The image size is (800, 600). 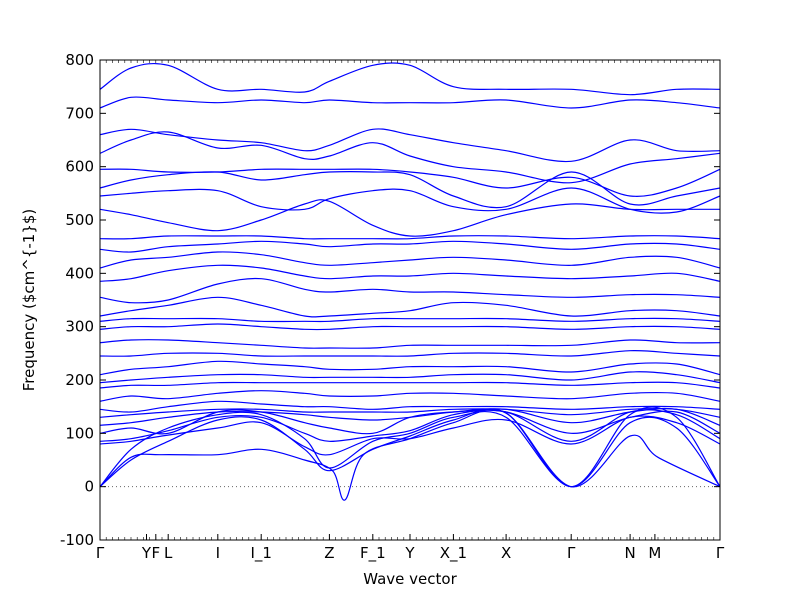 I want to click on x-tick-label: F, so click(x=155, y=553).